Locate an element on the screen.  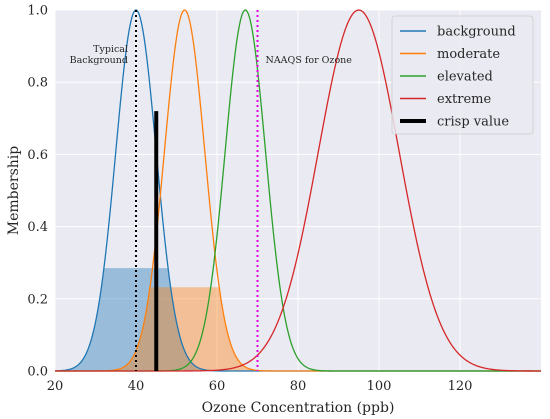
legend-frame is located at coordinates (462, 75).